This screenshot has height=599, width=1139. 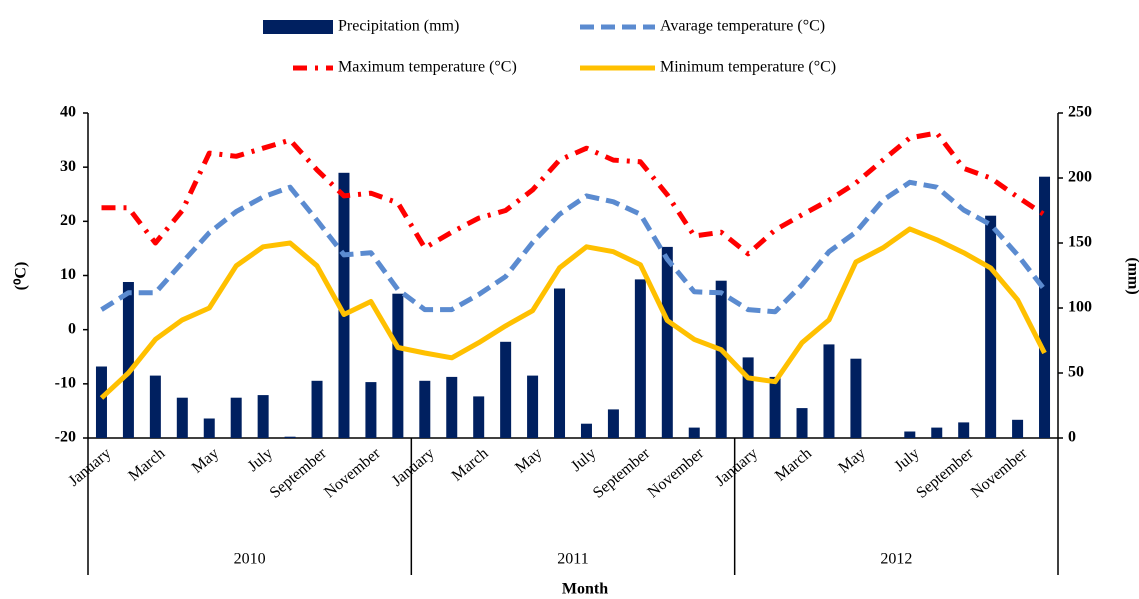 I want to click on y-tick-label: 0, so click(x=72, y=328).